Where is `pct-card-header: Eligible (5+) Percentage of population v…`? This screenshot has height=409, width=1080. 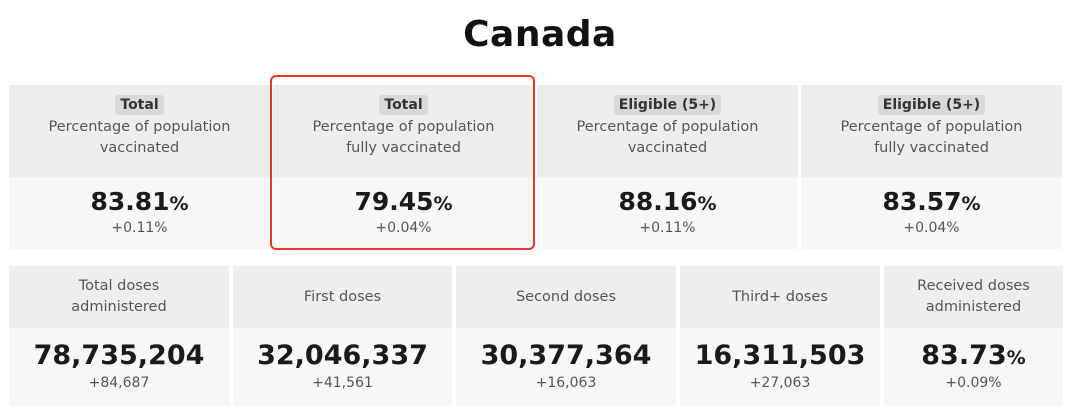
pct-card-header: Eligible (5+) Percentage of population v… is located at coordinates (667, 131).